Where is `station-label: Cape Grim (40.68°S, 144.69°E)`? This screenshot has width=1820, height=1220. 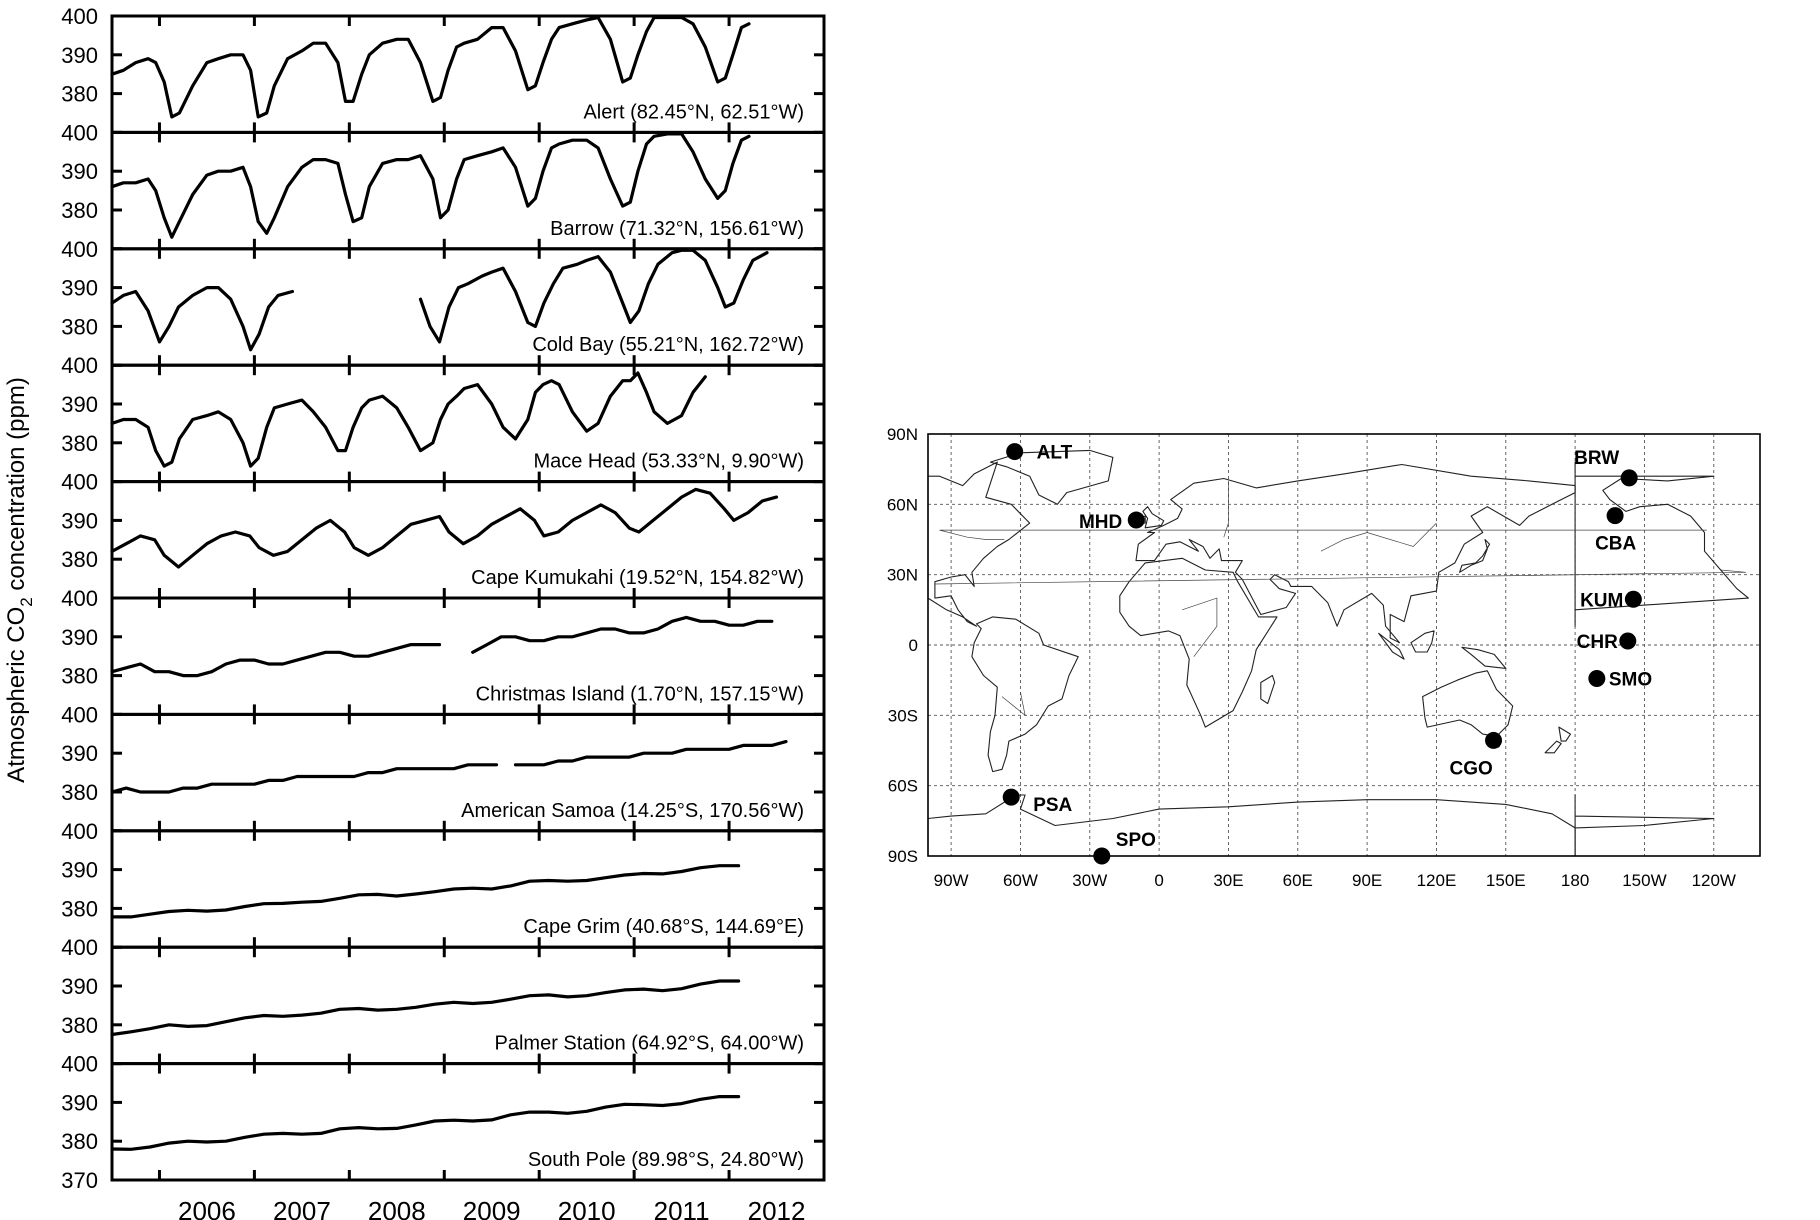 station-label: Cape Grim (40.68°S, 144.69°E) is located at coordinates (663, 927).